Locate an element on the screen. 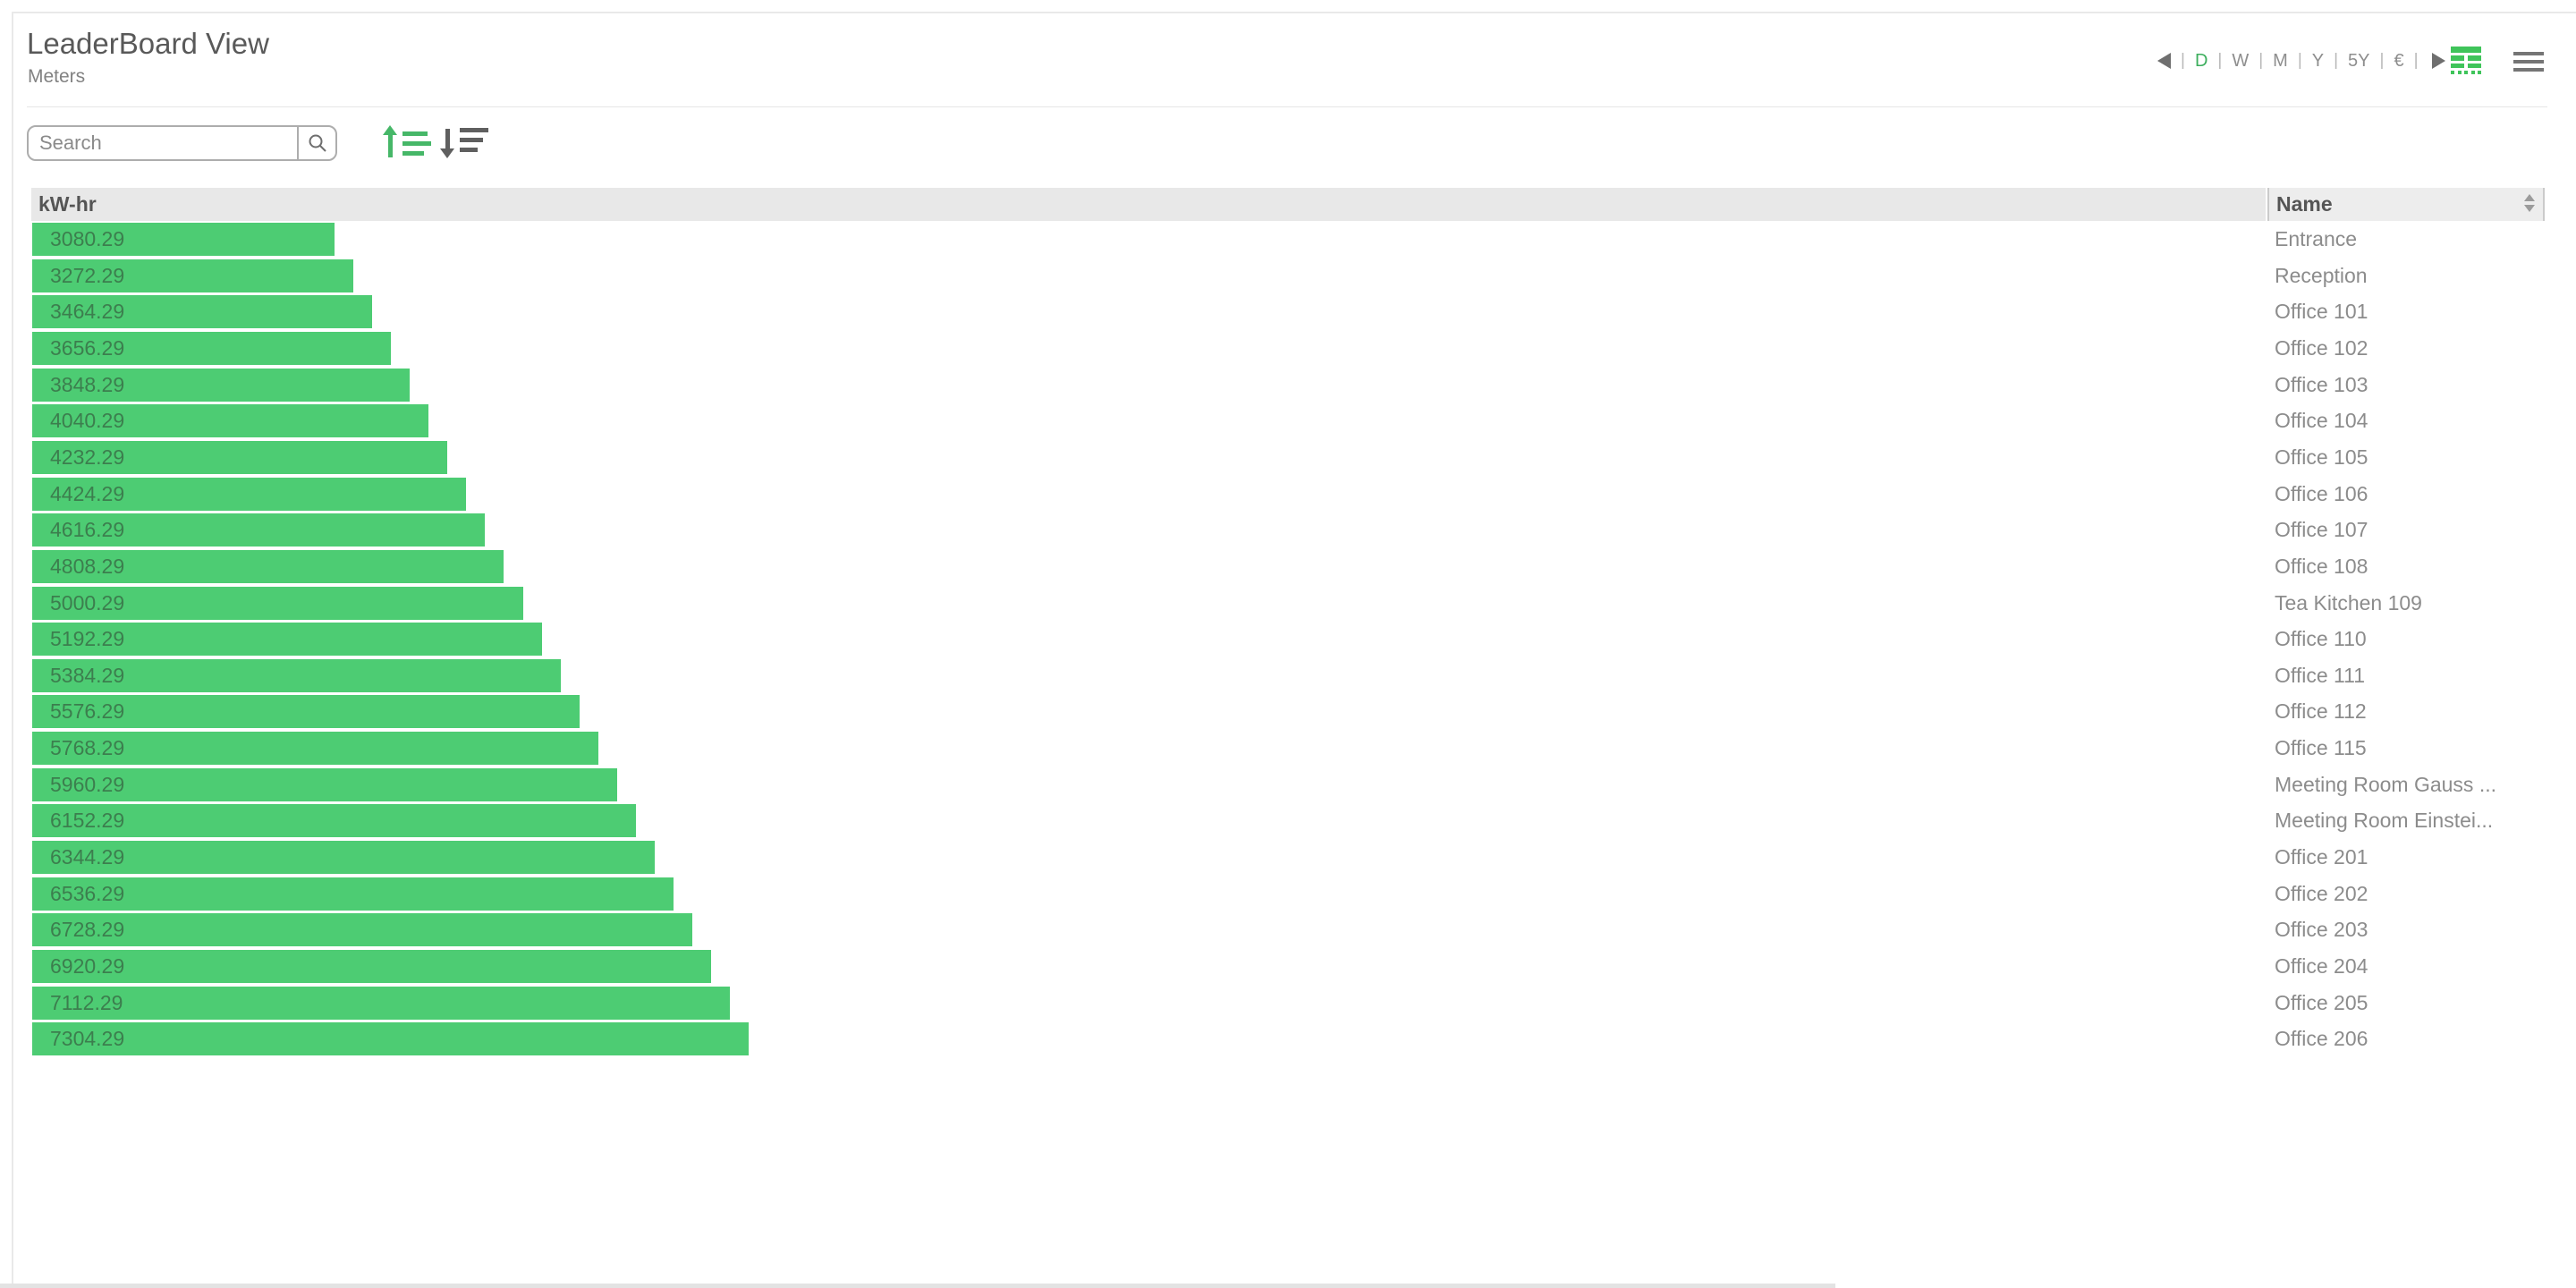  meter-row: 6920.29 Office 204 is located at coordinates (1288, 967).